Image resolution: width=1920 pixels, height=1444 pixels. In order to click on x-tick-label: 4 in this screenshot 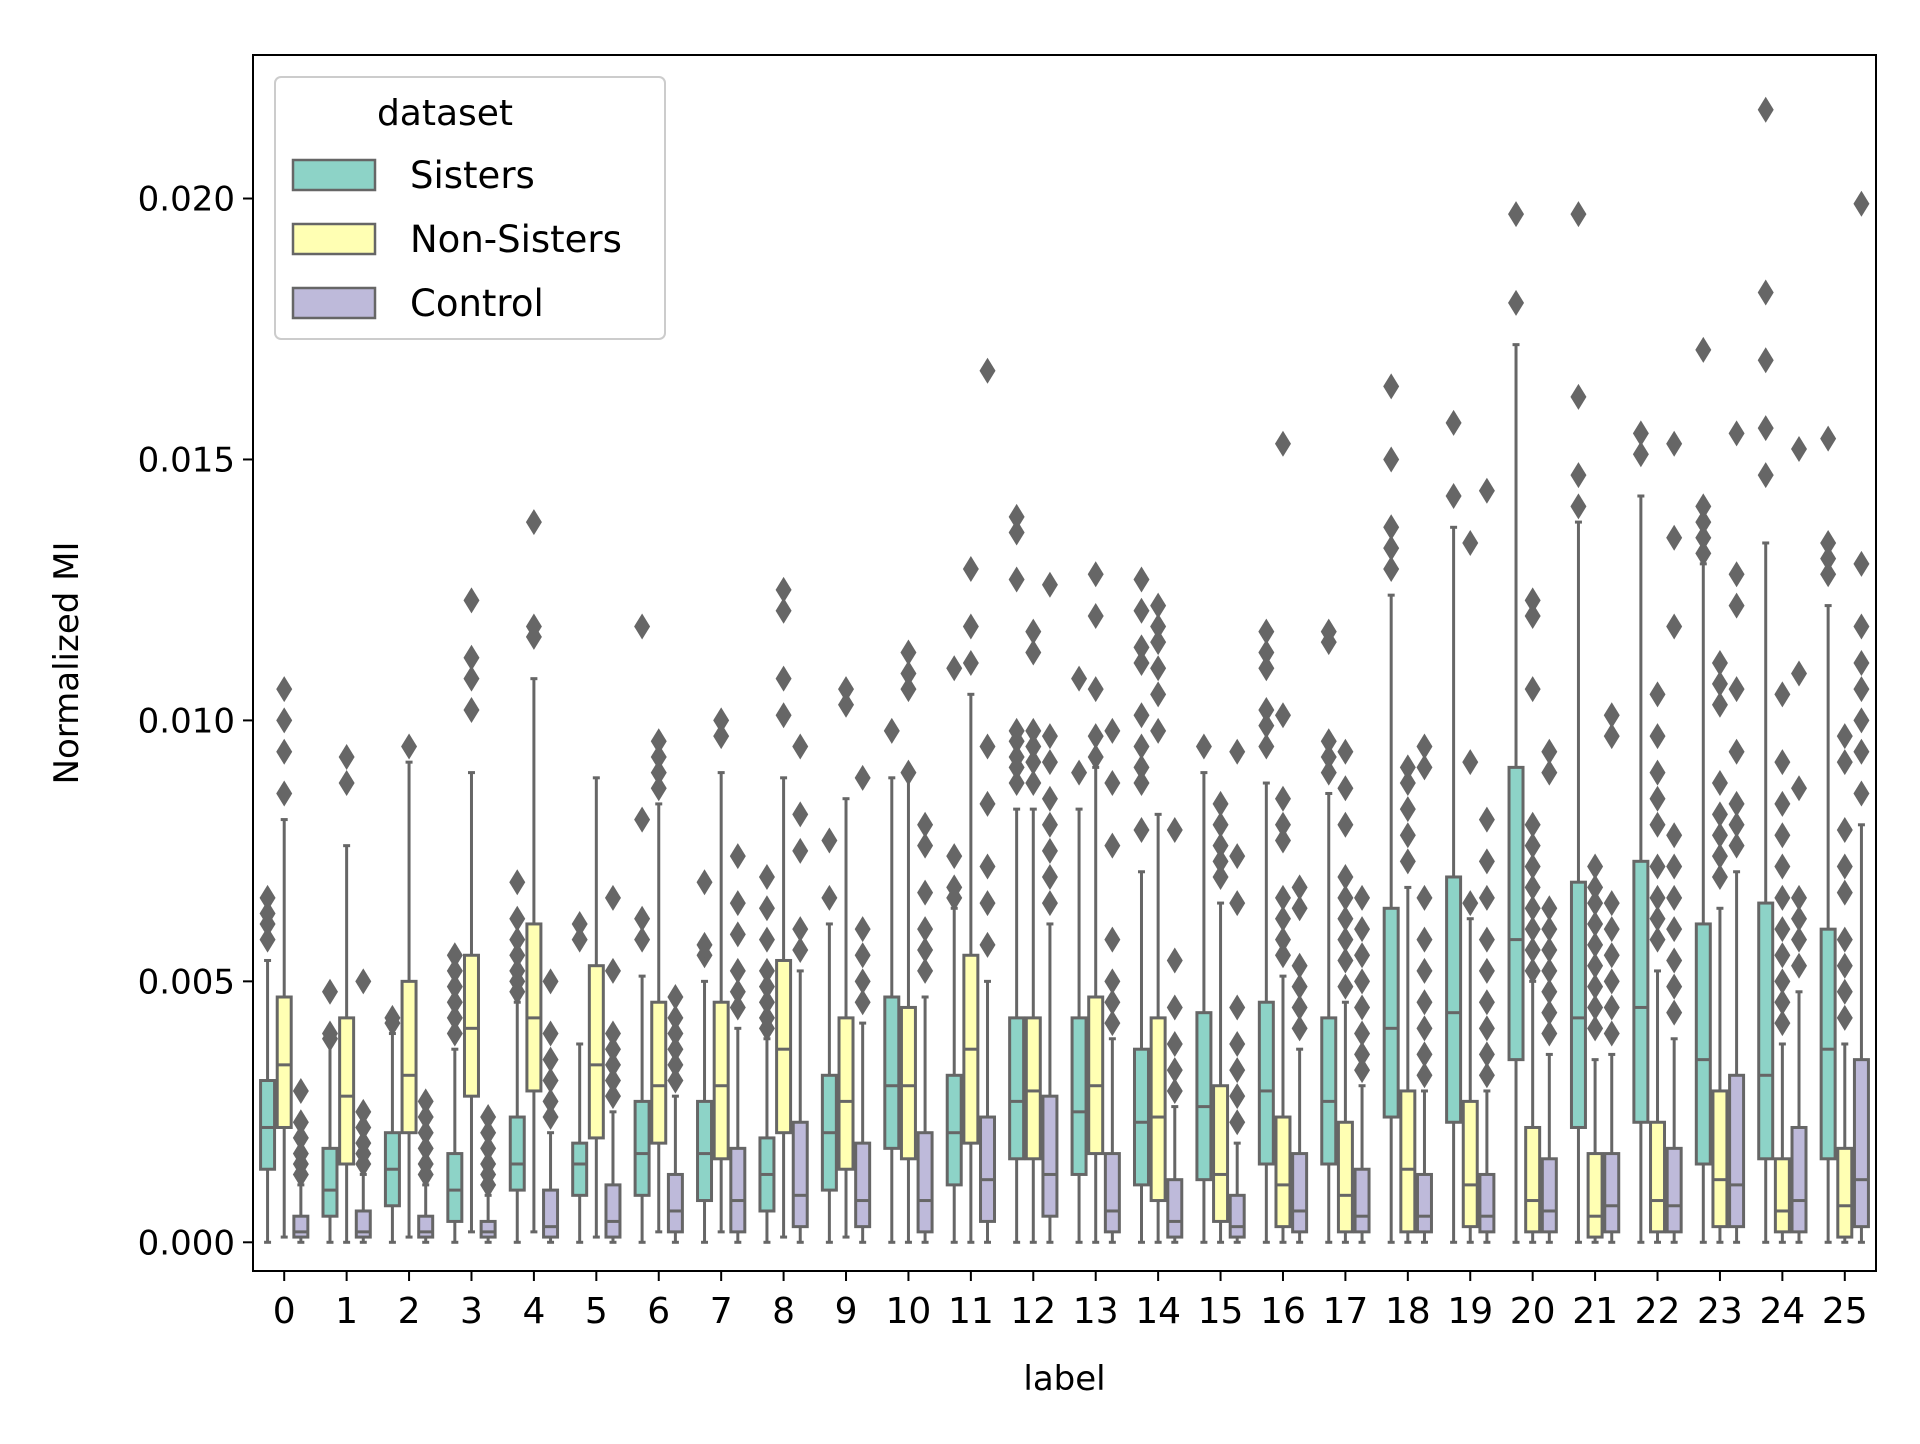, I will do `click(533, 1311)`.